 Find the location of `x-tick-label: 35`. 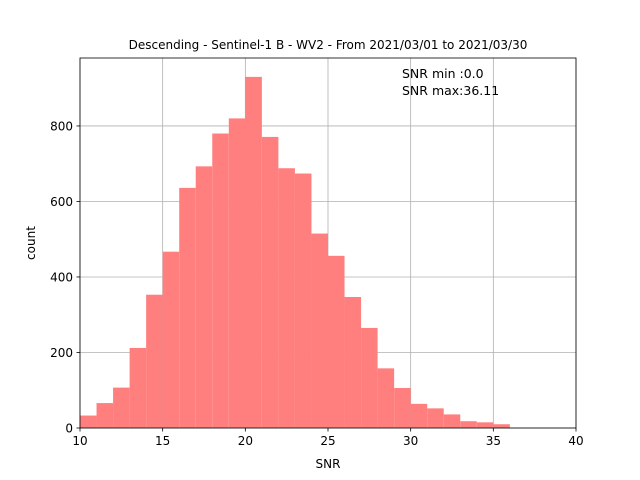

x-tick-label: 35 is located at coordinates (493, 441).